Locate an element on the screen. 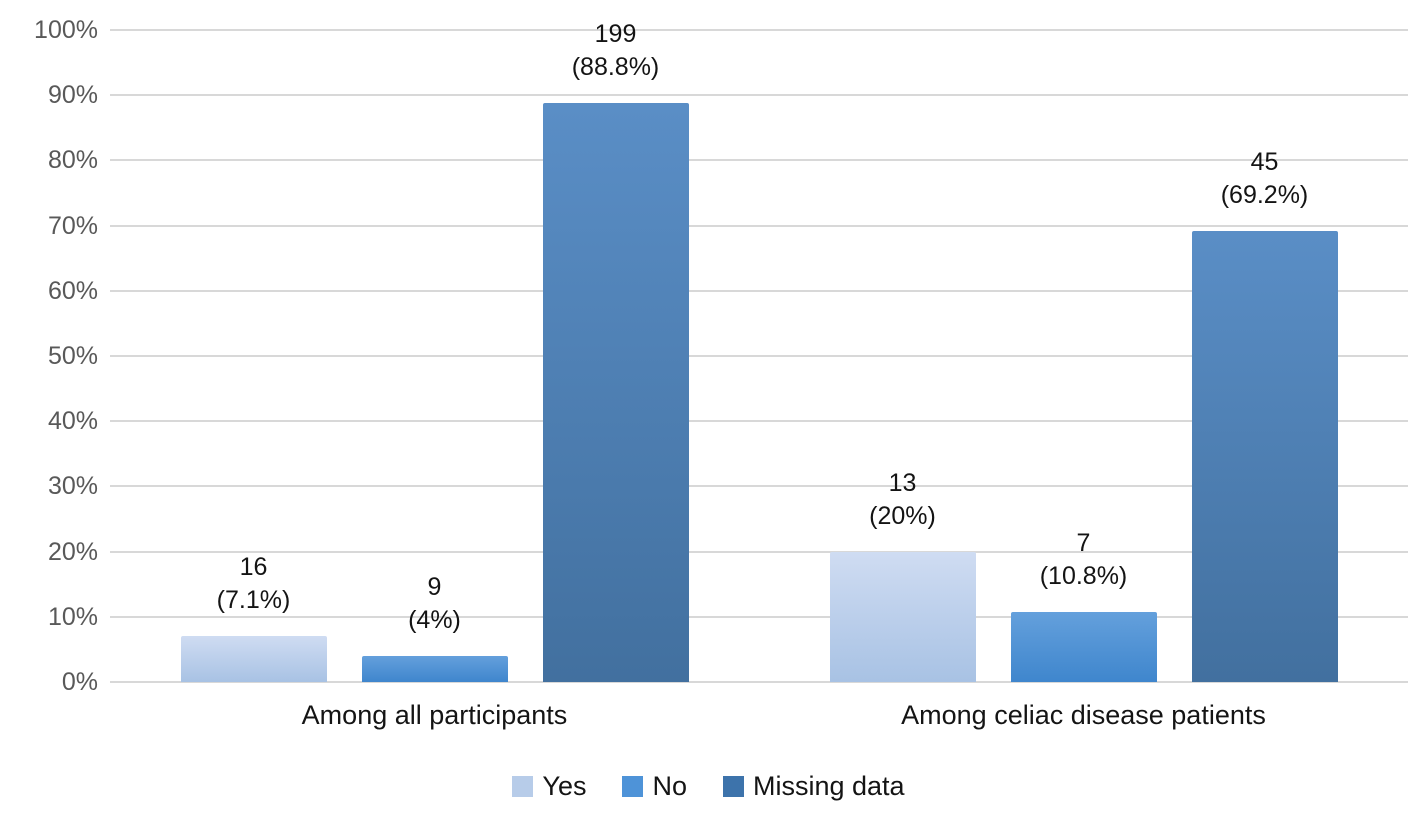 The image size is (1417, 819). bar-percent: (20%) is located at coordinates (902, 516).